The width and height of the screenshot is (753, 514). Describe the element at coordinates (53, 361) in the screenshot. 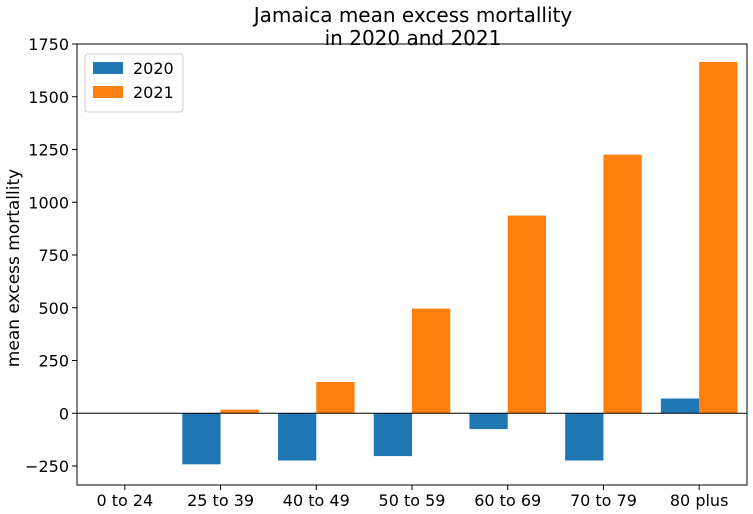

I see `y-tick-label: 250` at that location.